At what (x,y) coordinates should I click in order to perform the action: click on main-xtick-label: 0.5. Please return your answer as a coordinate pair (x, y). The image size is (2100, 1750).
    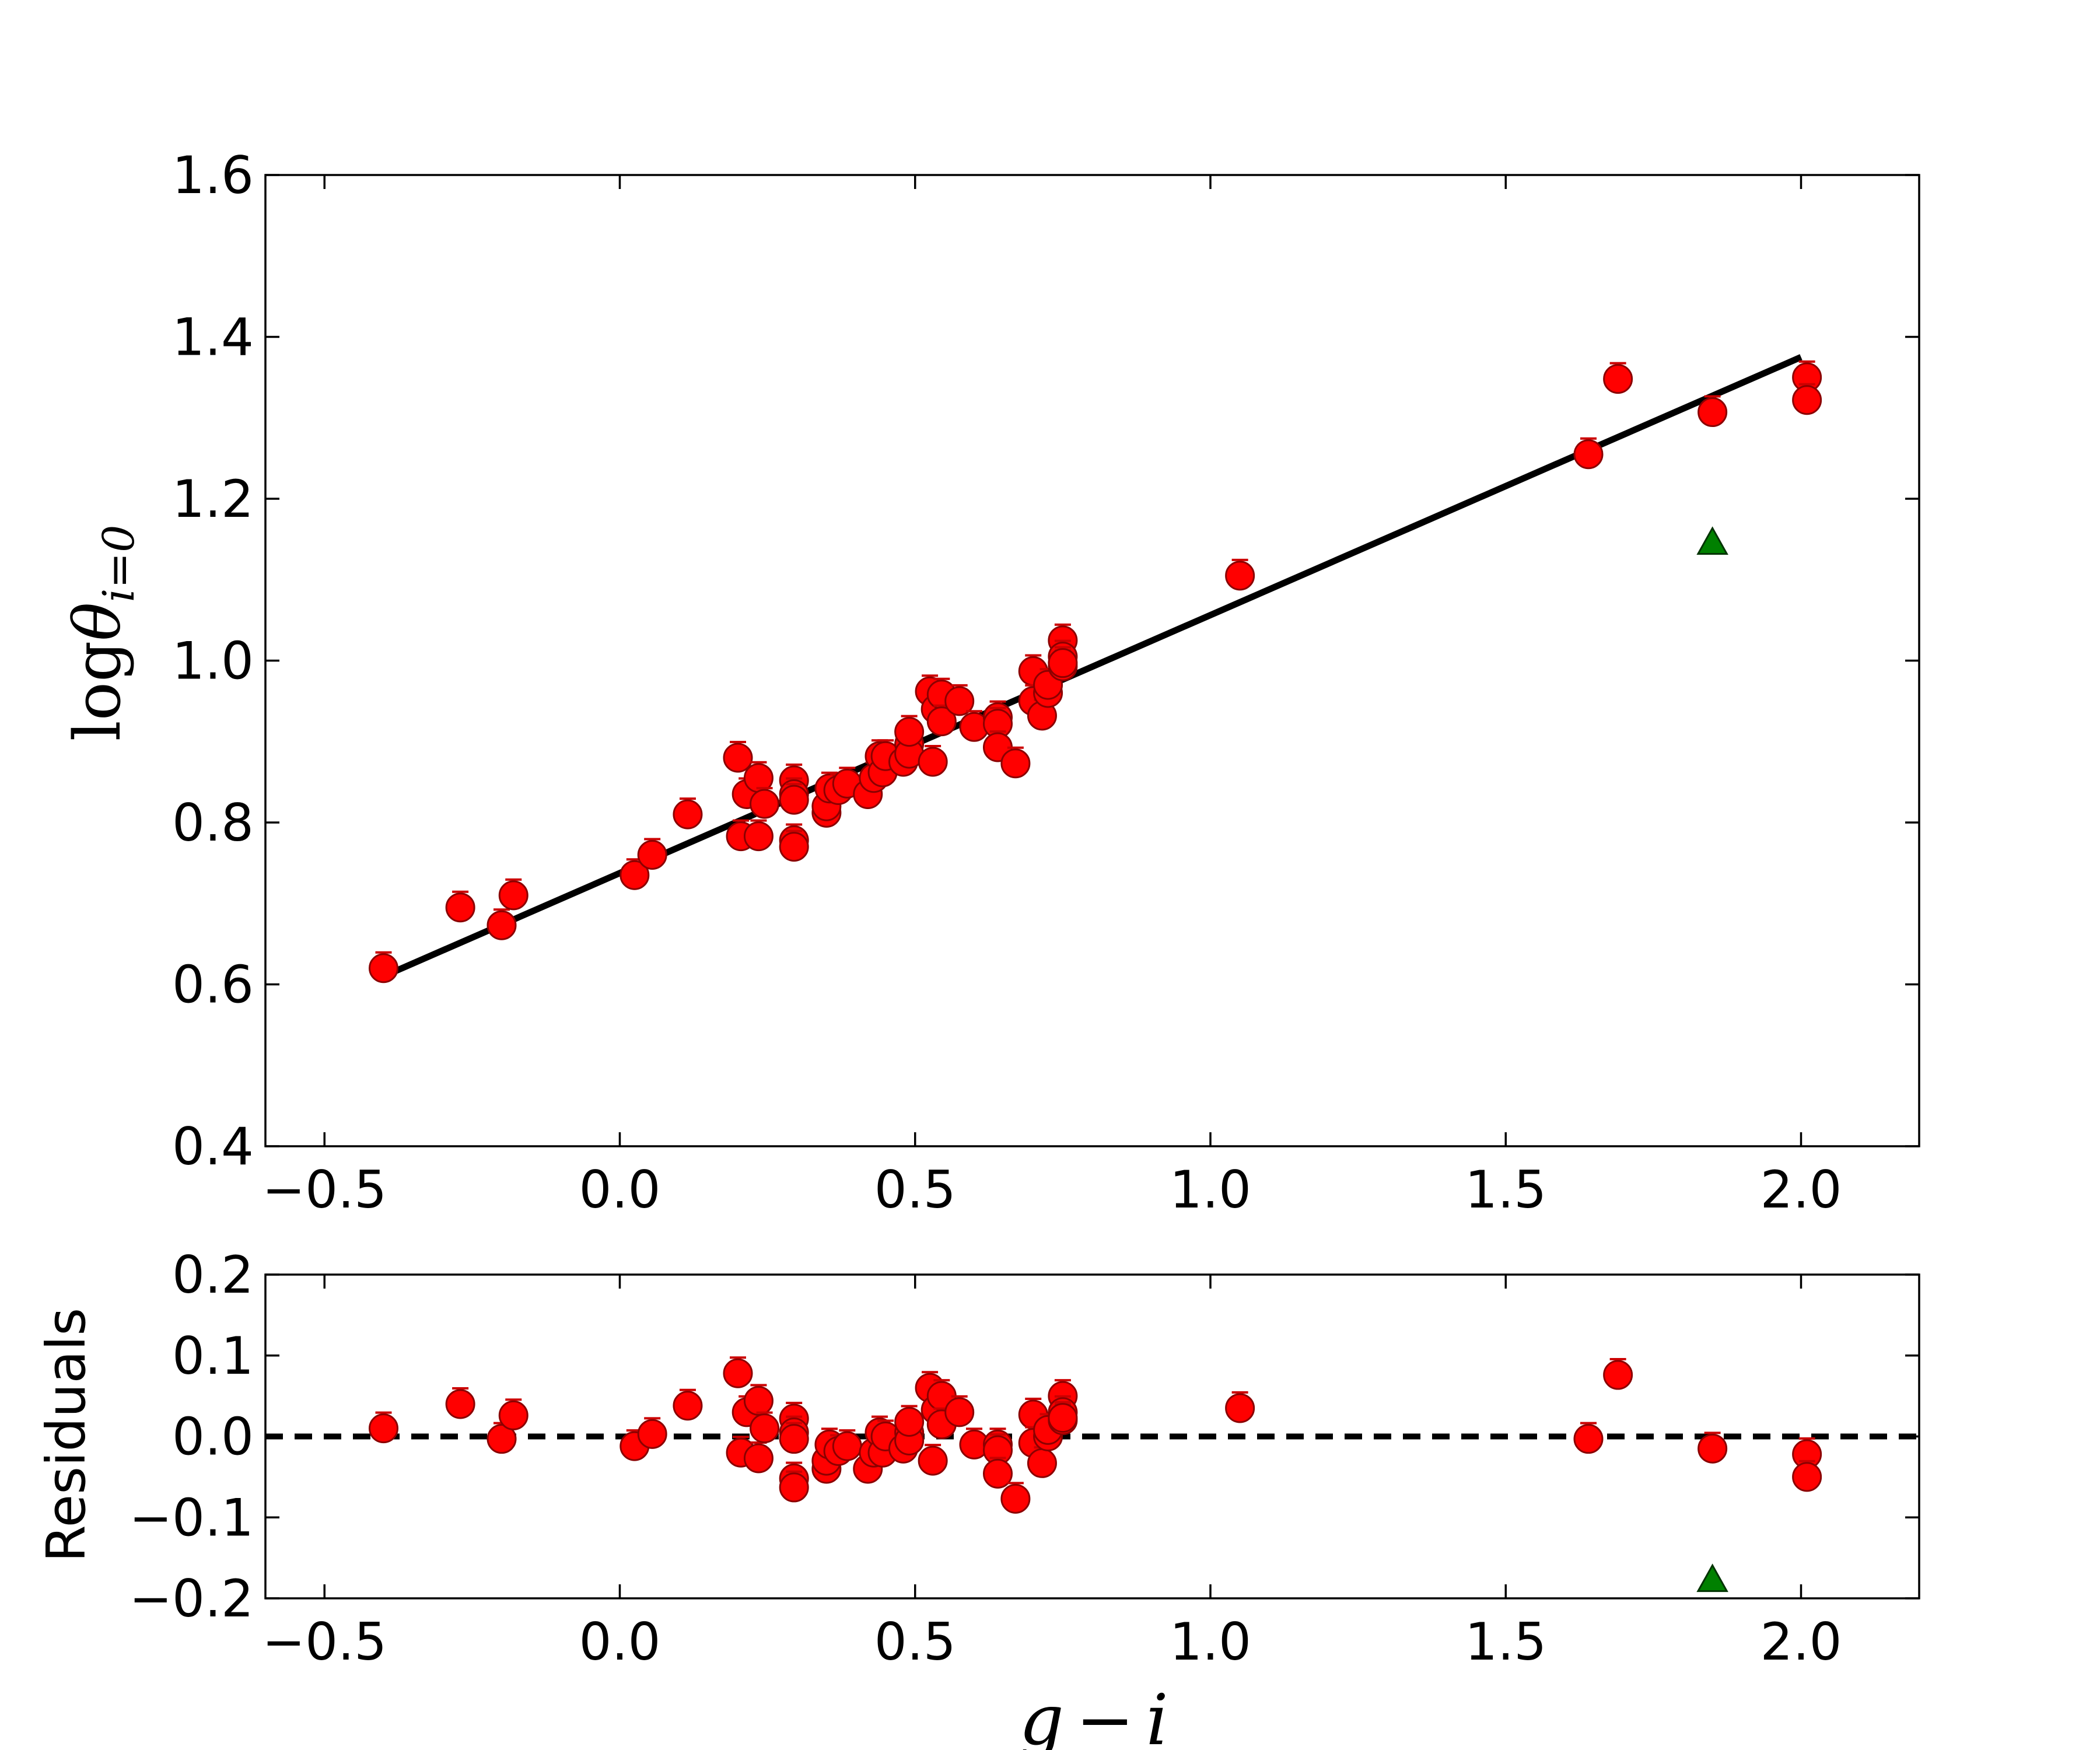
    Looking at the image, I should click on (915, 1190).